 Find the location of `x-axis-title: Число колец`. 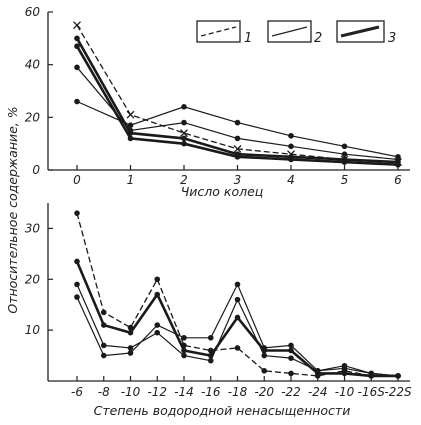

x-axis-title: Число колец is located at coordinates (222, 191).